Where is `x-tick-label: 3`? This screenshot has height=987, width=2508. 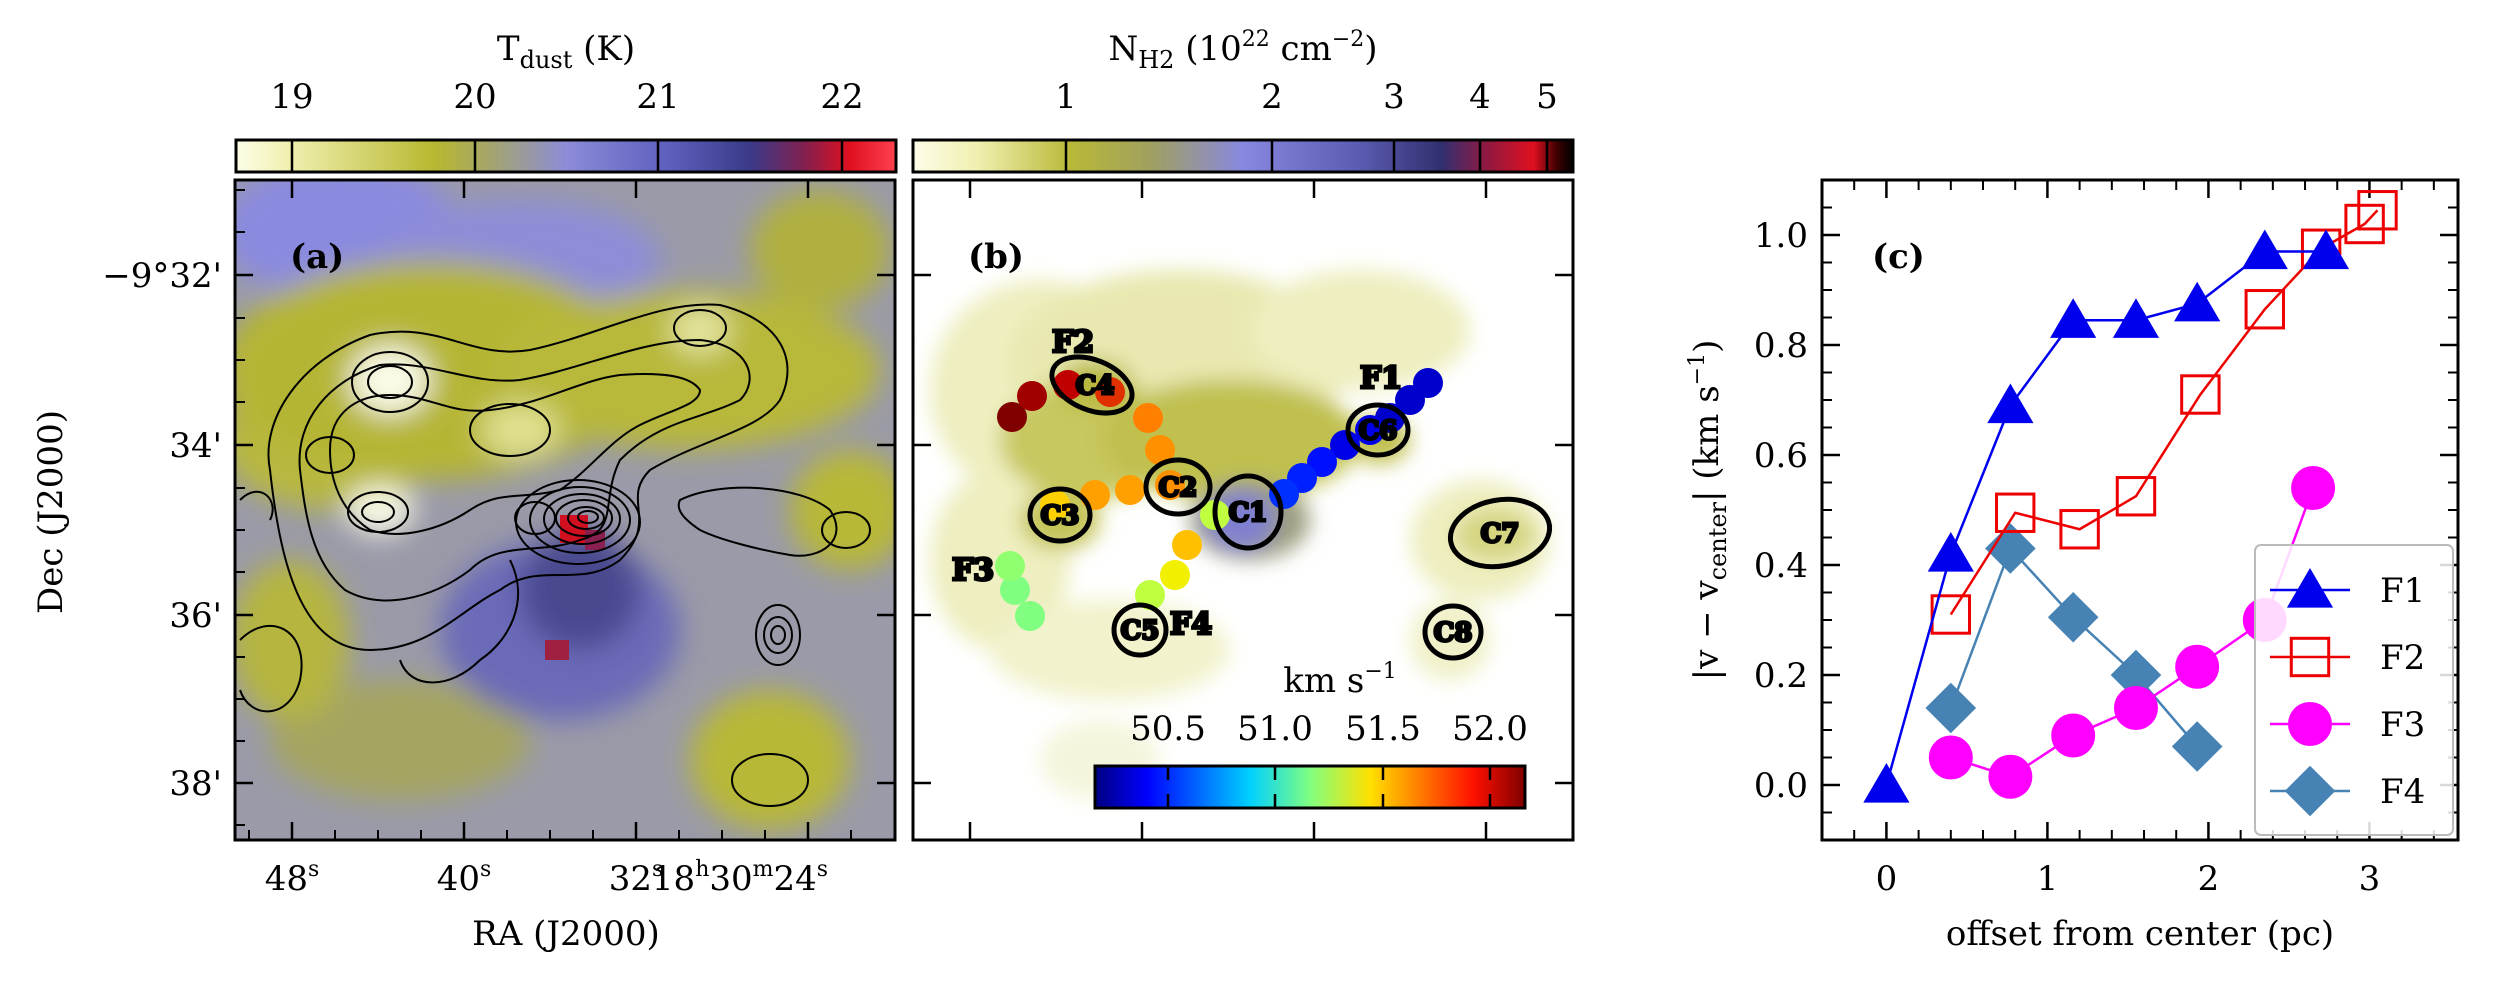
x-tick-label: 3 is located at coordinates (2370, 879).